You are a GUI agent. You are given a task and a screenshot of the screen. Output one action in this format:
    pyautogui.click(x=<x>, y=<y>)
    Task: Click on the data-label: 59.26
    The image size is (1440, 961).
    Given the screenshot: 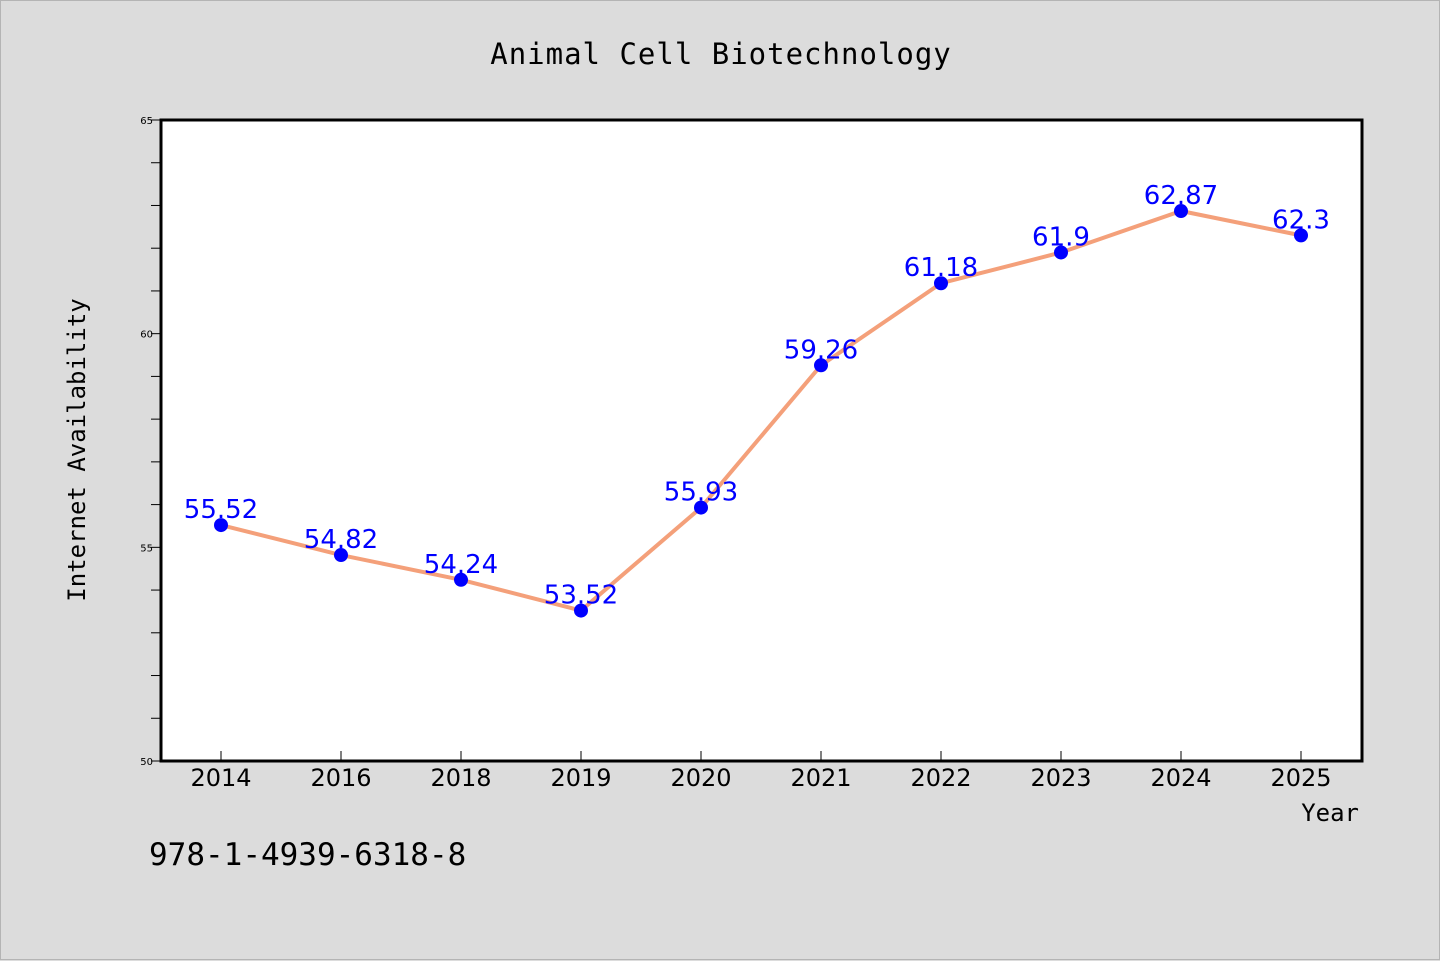 What is the action you would take?
    pyautogui.click(x=821, y=350)
    